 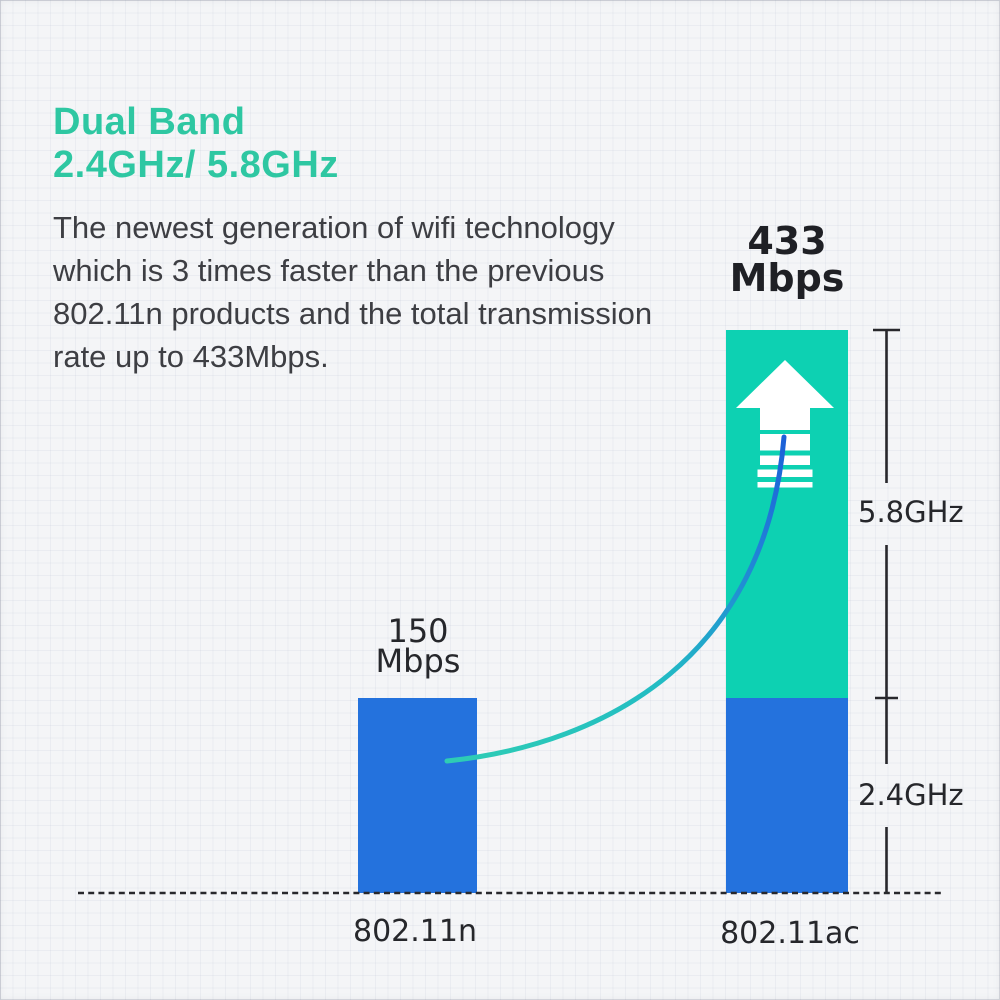 I want to click on value-number: 150, so click(x=418, y=631).